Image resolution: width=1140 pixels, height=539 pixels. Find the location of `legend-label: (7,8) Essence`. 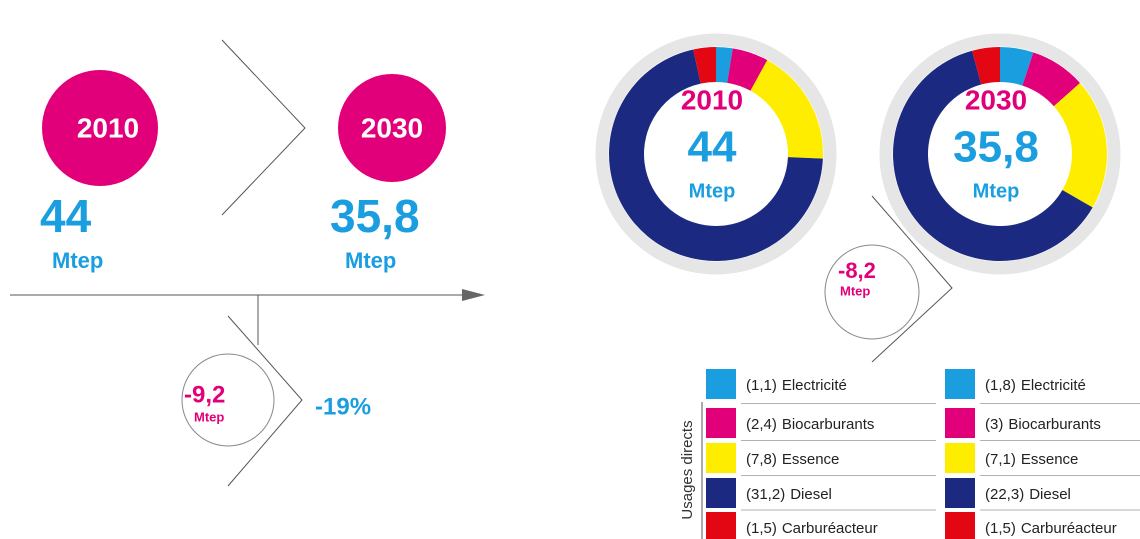

legend-label: (7,8) Essence is located at coordinates (792, 459).